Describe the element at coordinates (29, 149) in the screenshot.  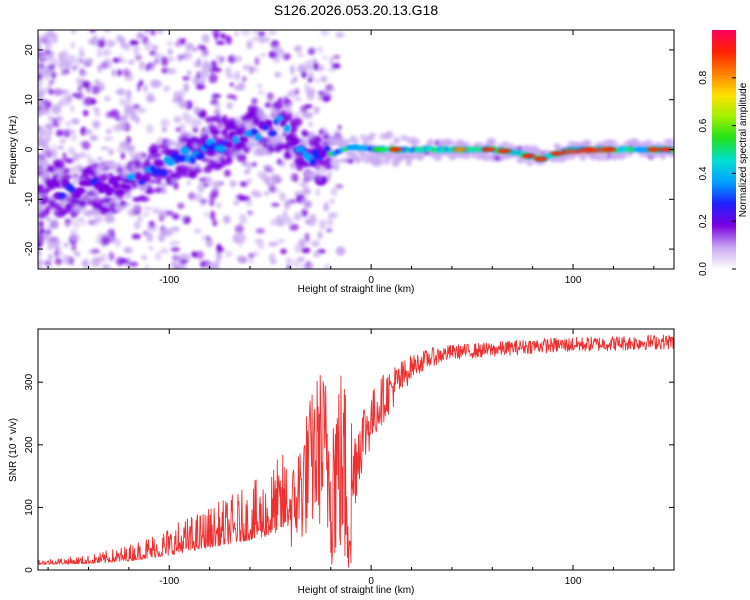
I see `spectrogram-y-tick-label: 0` at that location.